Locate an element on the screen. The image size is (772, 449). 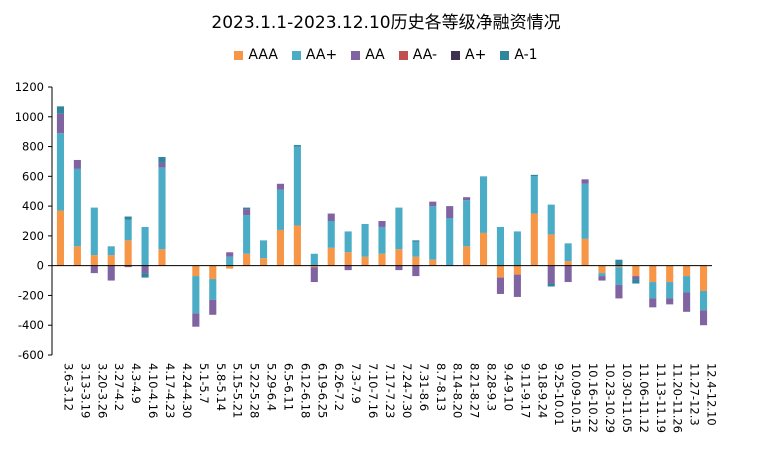
legend-label: A+ is located at coordinates (476, 55).